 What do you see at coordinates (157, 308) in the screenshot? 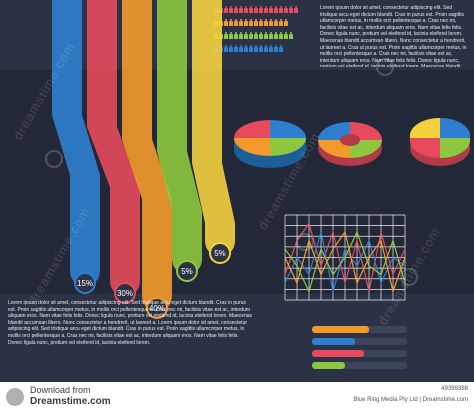
I see `percentage-label: 40%` at bounding box center [157, 308].